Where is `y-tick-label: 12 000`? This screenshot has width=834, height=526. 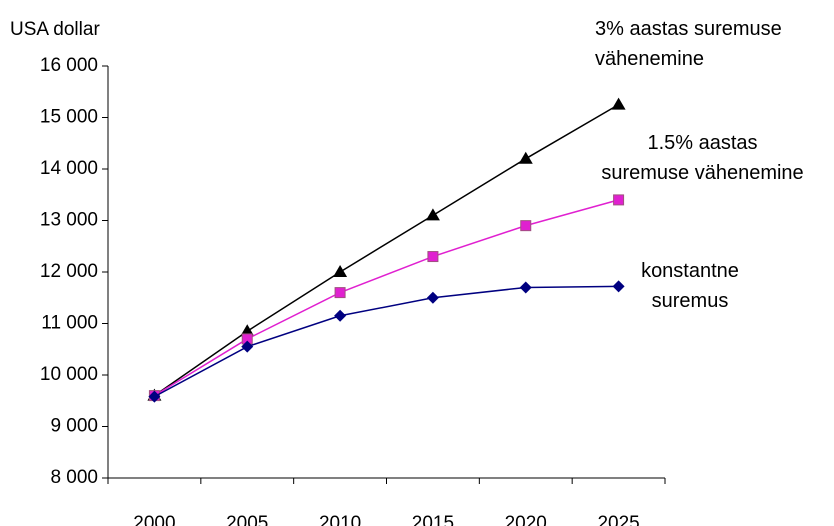
y-tick-label: 12 000 is located at coordinates (69, 271).